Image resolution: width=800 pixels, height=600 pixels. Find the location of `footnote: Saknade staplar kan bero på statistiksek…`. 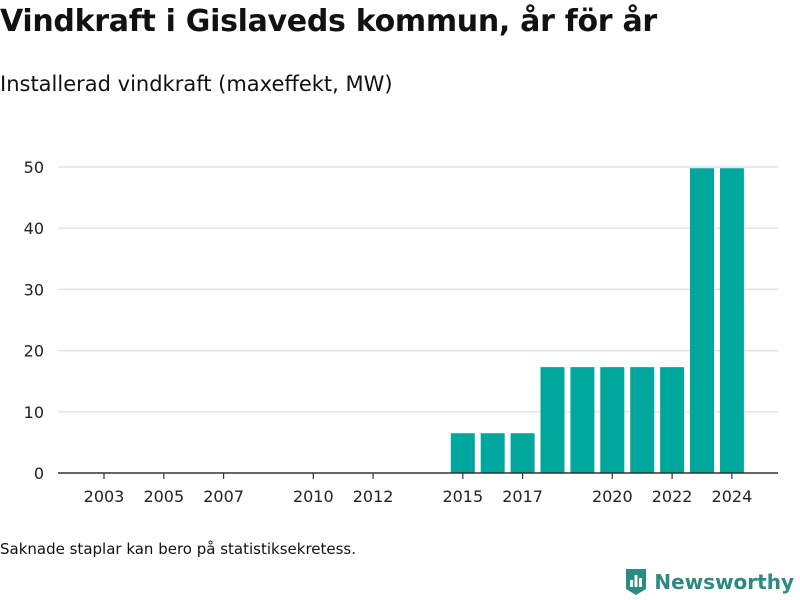

footnote: Saknade staplar kan bero på statistiksek… is located at coordinates (178, 549).